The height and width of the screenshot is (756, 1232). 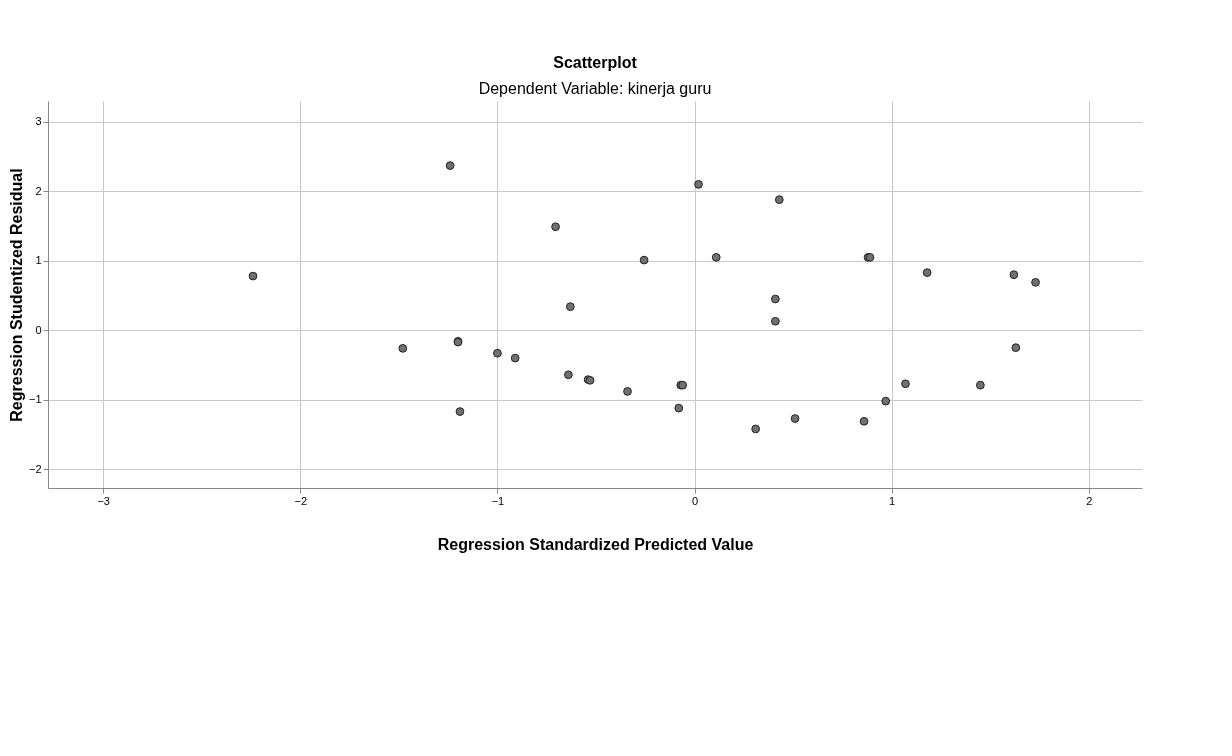 I want to click on chart-subtitle: Dependent Variable: kinerja guru, so click(x=595, y=88).